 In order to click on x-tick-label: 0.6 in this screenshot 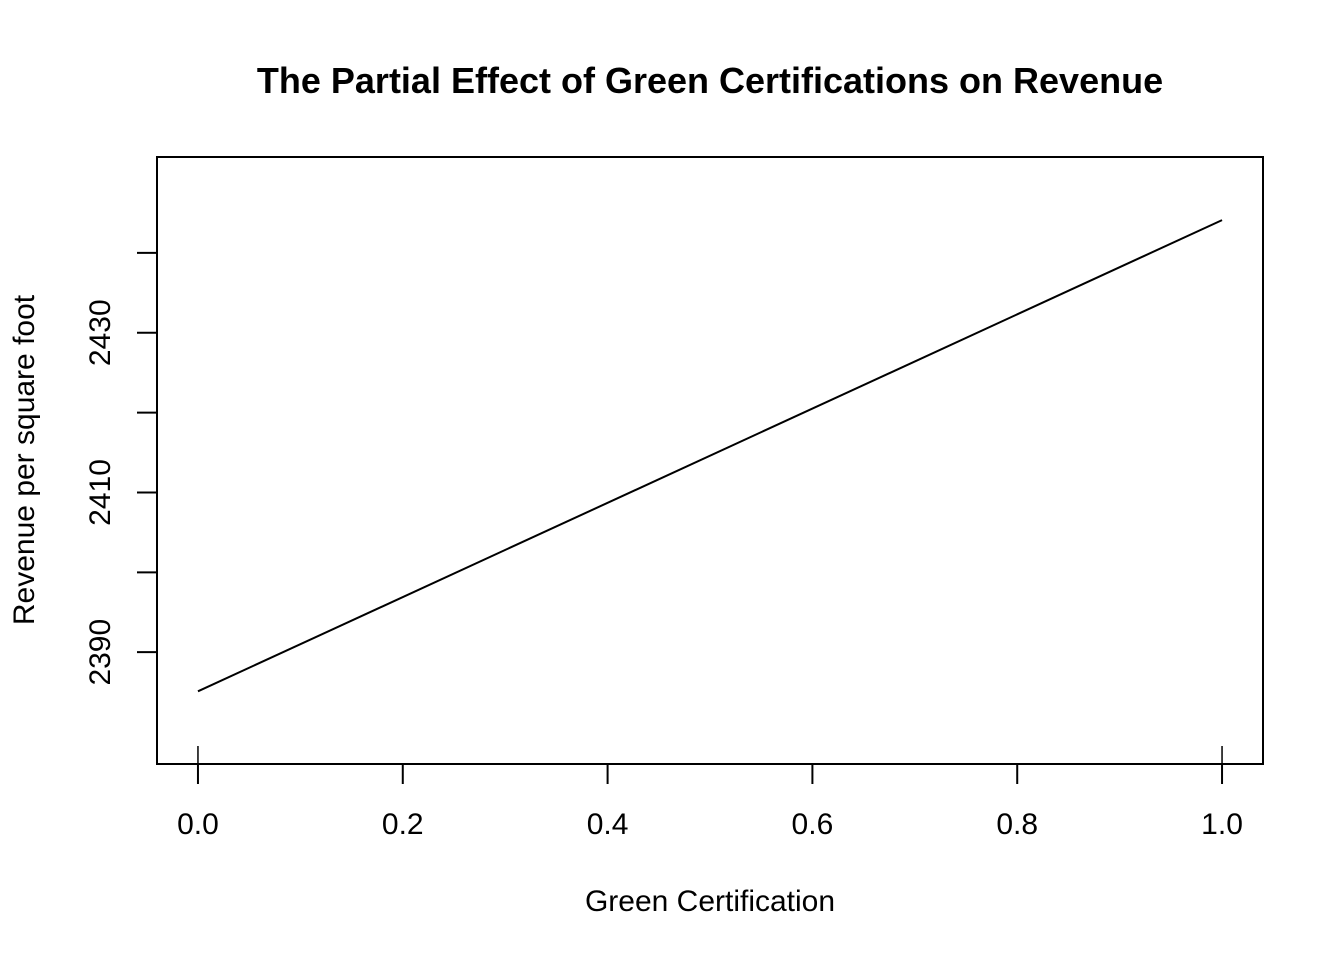, I will do `click(813, 824)`.